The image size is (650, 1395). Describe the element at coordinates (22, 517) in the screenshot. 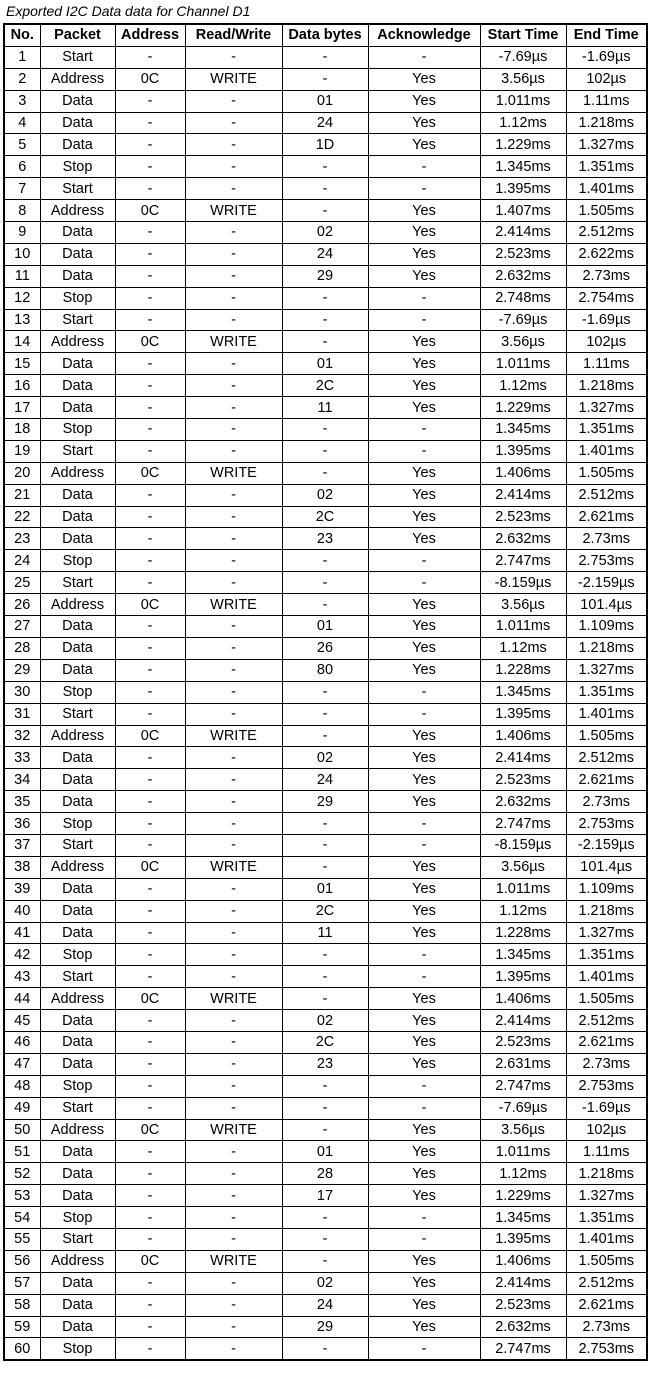

I see `cell-no: 22` at that location.